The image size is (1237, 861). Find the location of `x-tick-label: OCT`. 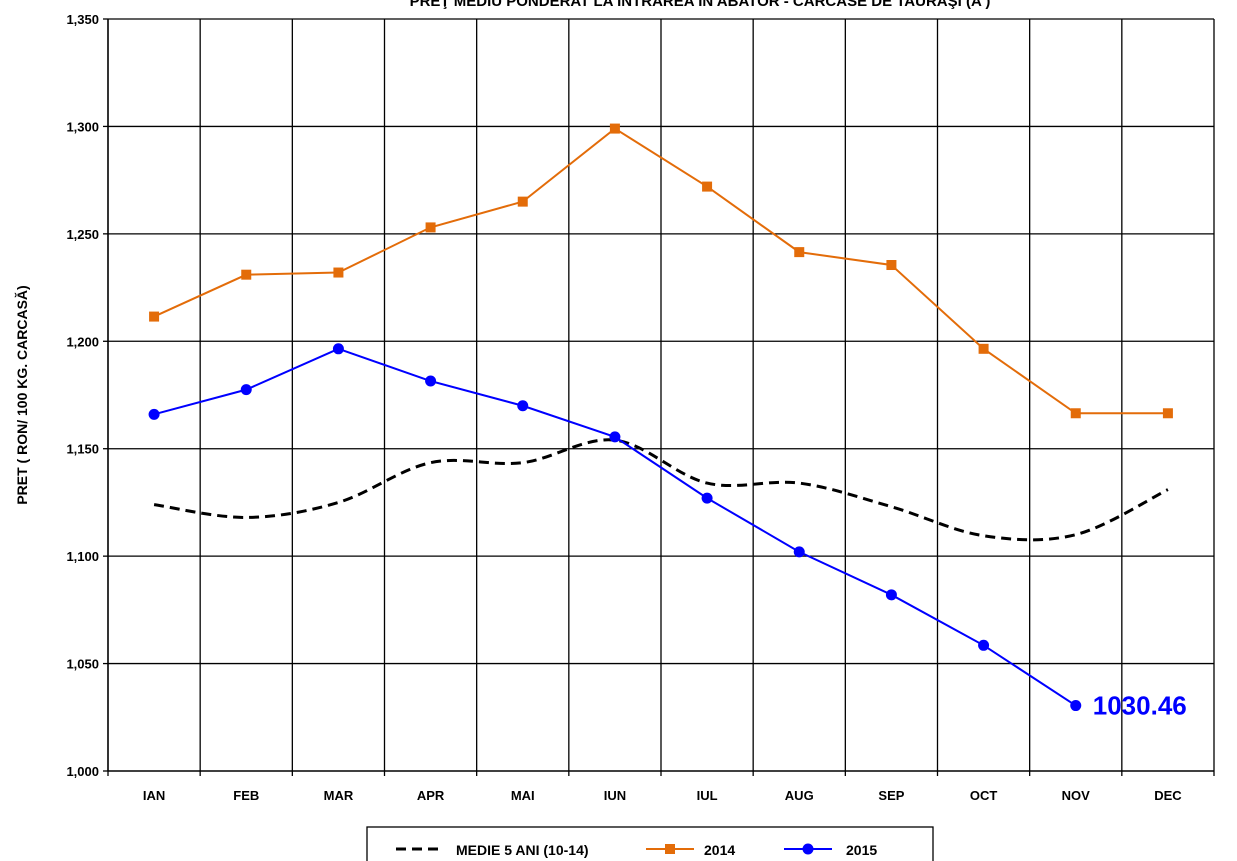

x-tick-label: OCT is located at coordinates (984, 795).